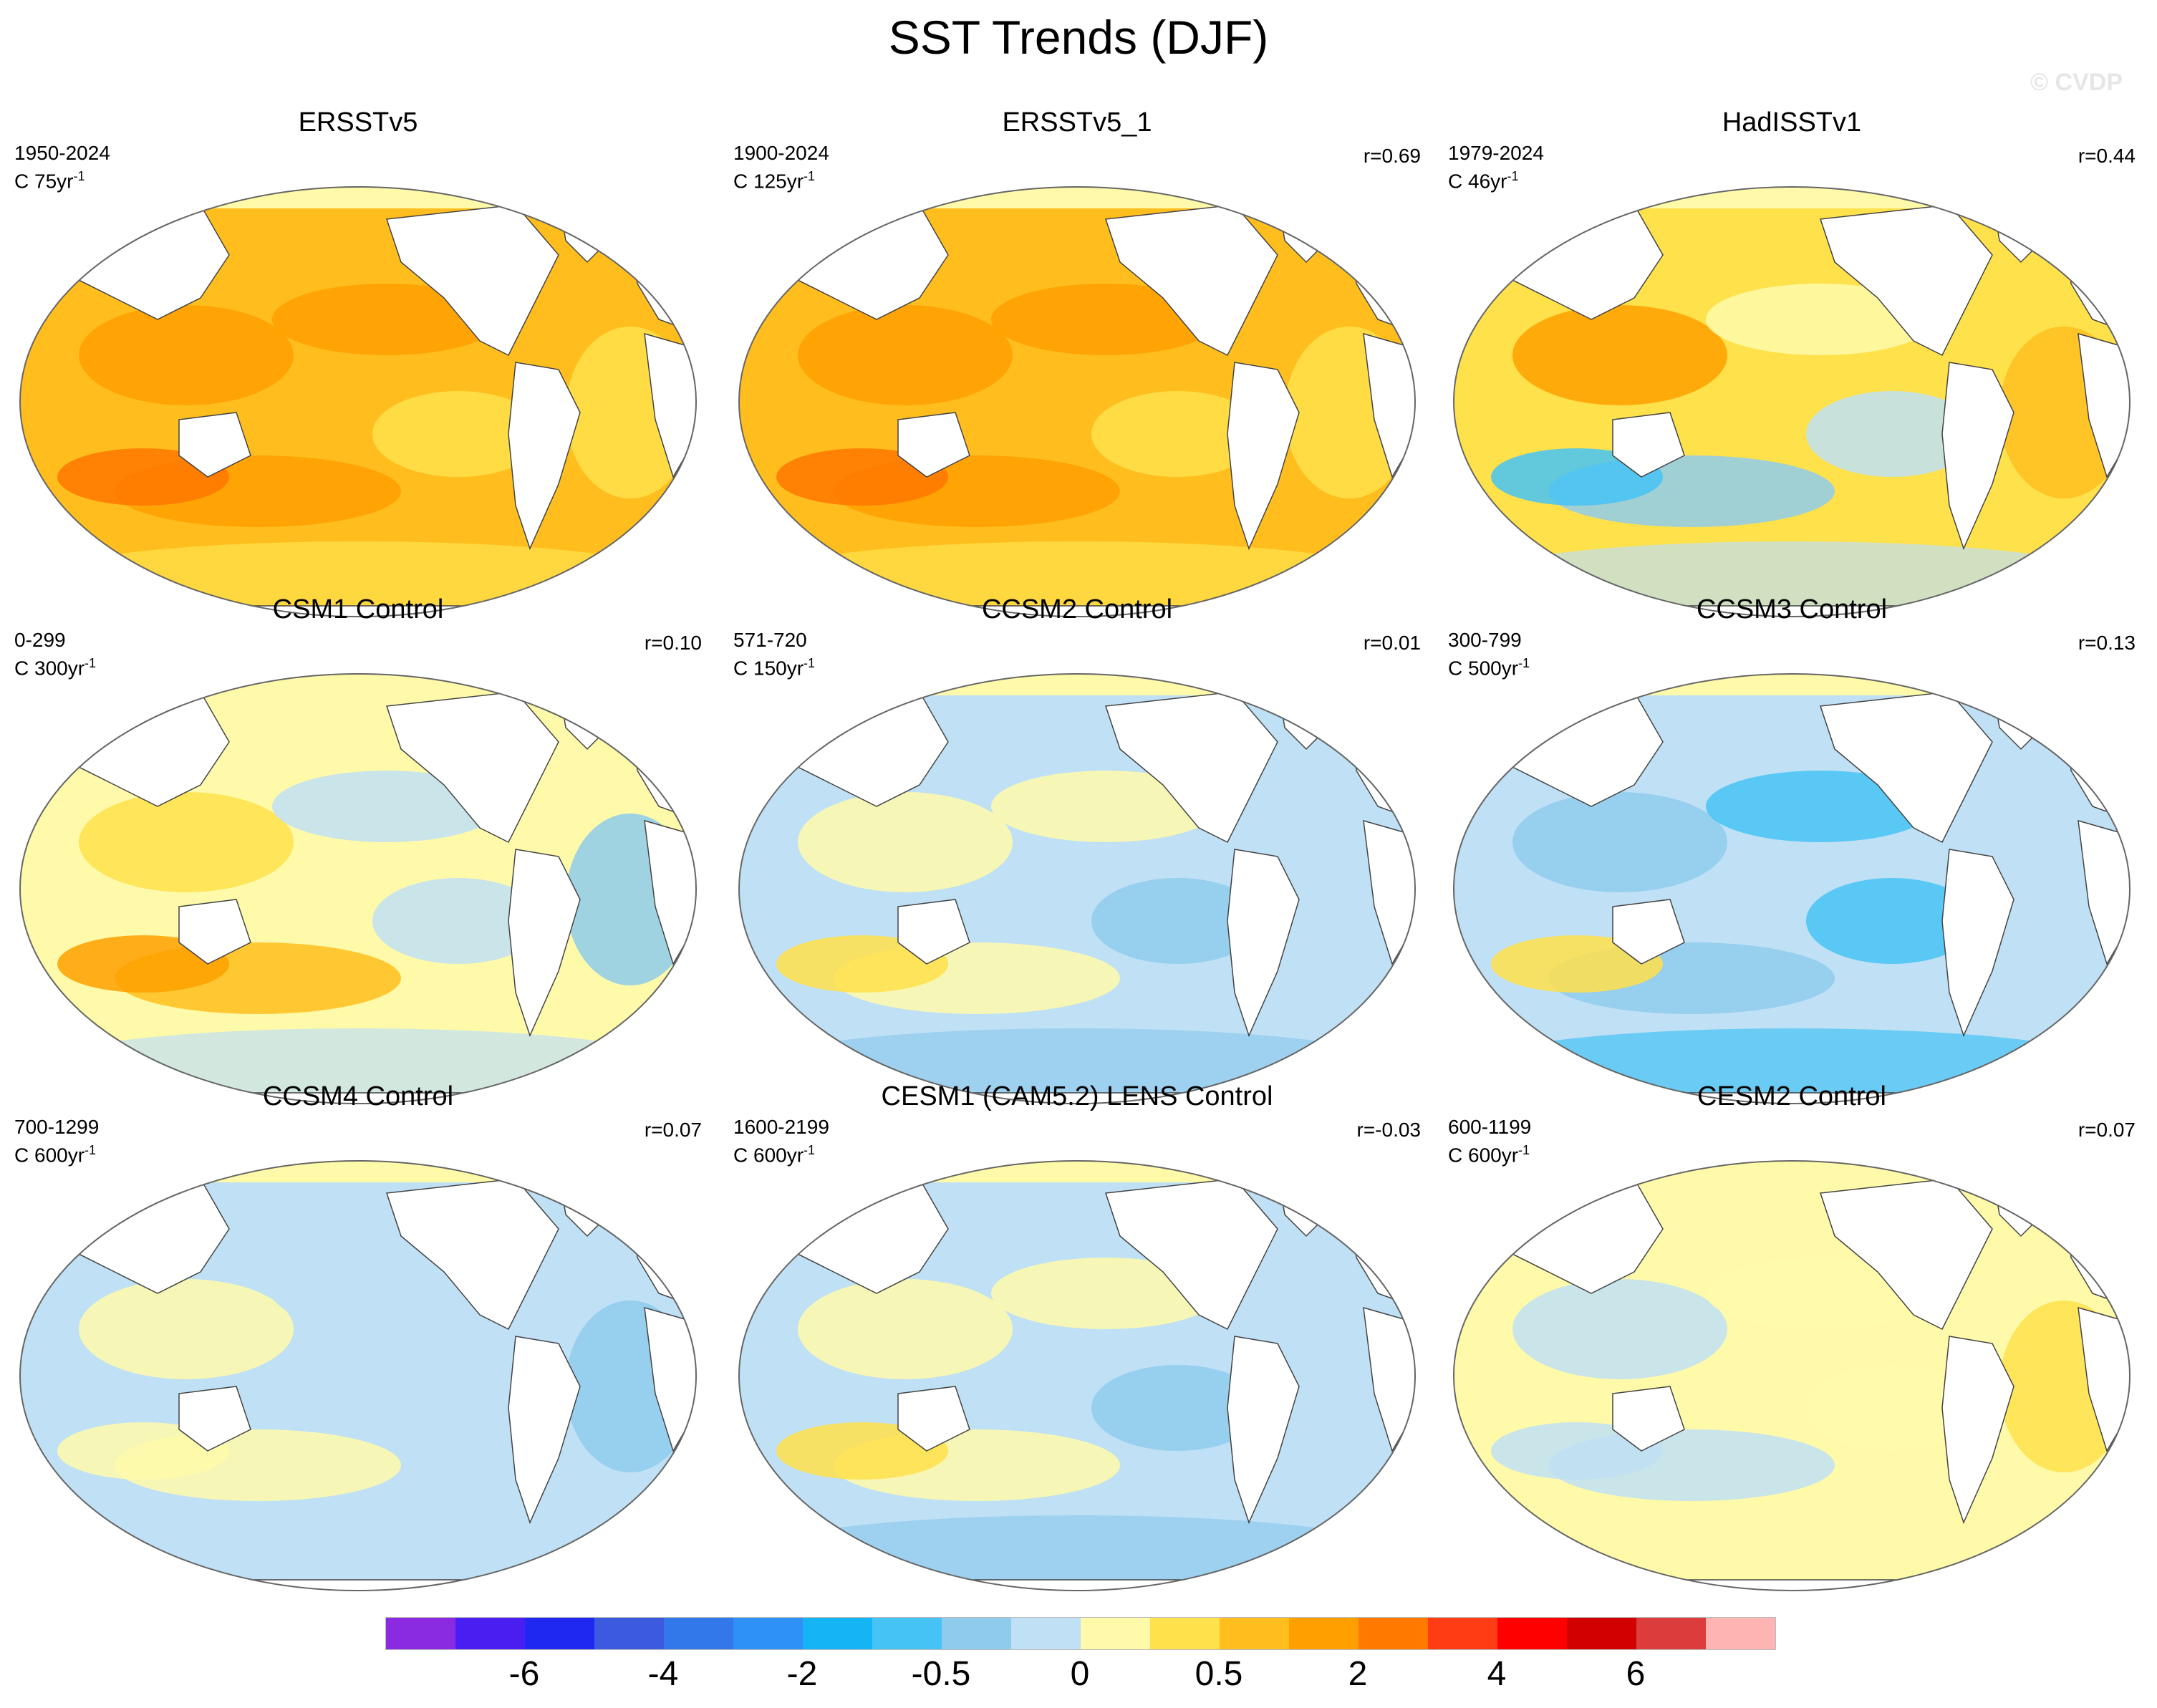  I want to click on map-panel: ERSSTv5 1950-2024 C 75yr-1, so click(358, 362).